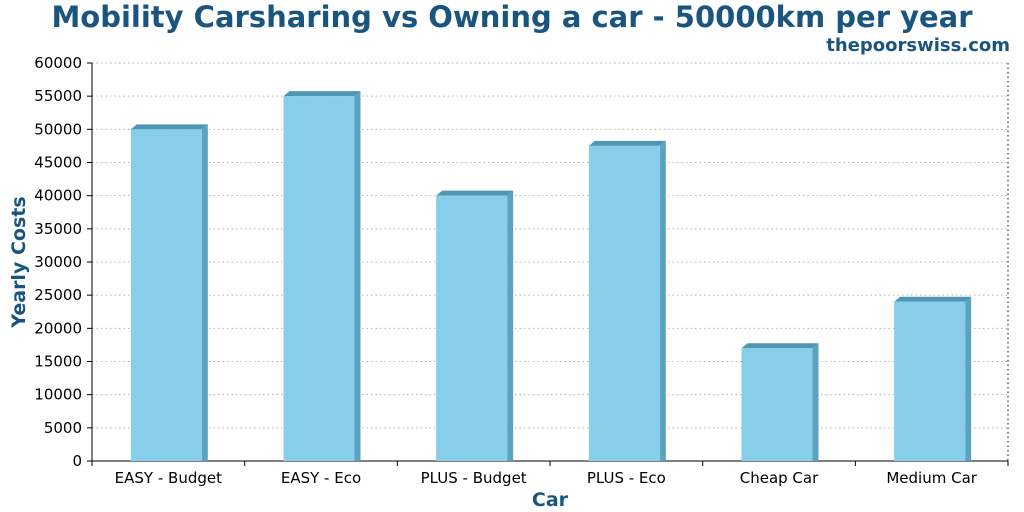  I want to click on y-tick-label: 55000, so click(58, 96).